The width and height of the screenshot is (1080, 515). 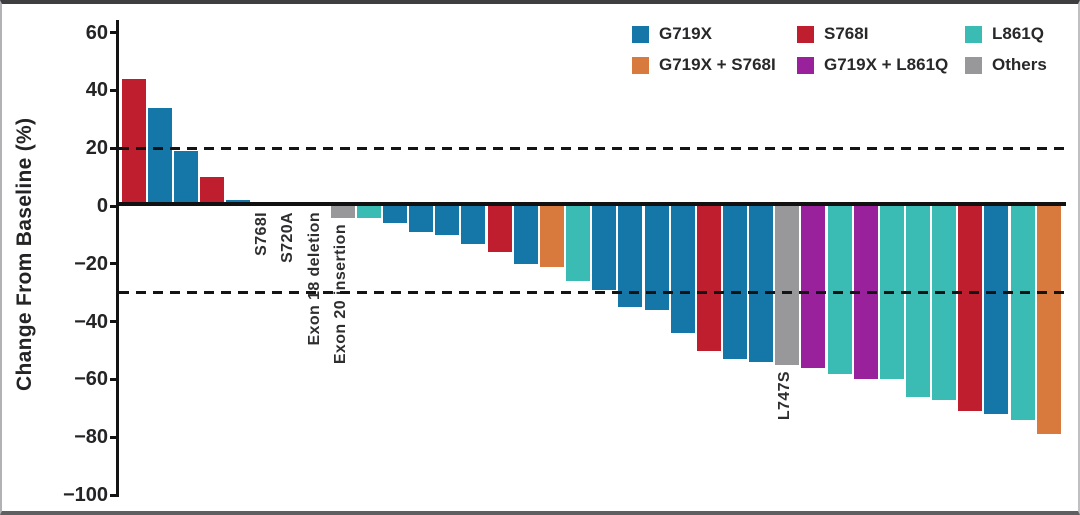 I want to click on bar-24-g719x, so click(x=734, y=283).